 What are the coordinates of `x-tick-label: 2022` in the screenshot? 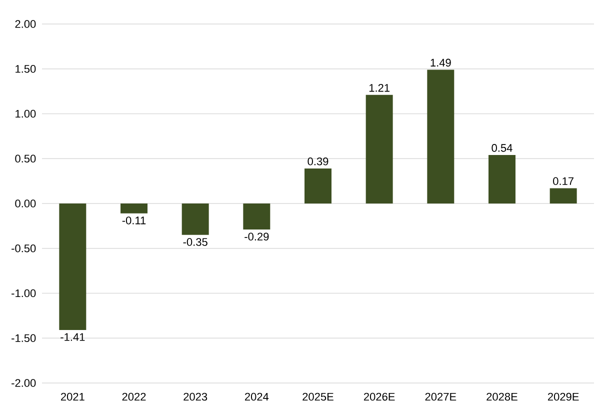 It's located at (134, 396).